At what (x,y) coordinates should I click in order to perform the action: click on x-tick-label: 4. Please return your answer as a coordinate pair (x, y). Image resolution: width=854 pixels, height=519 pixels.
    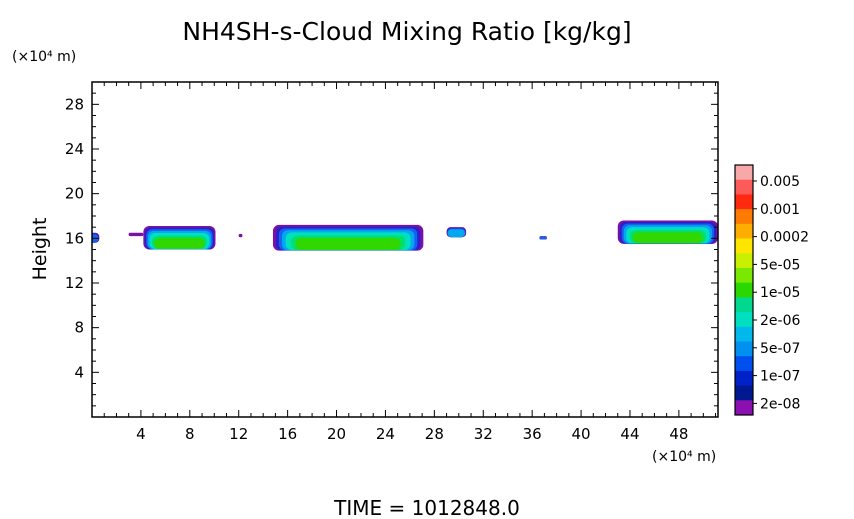
    Looking at the image, I should click on (141, 434).